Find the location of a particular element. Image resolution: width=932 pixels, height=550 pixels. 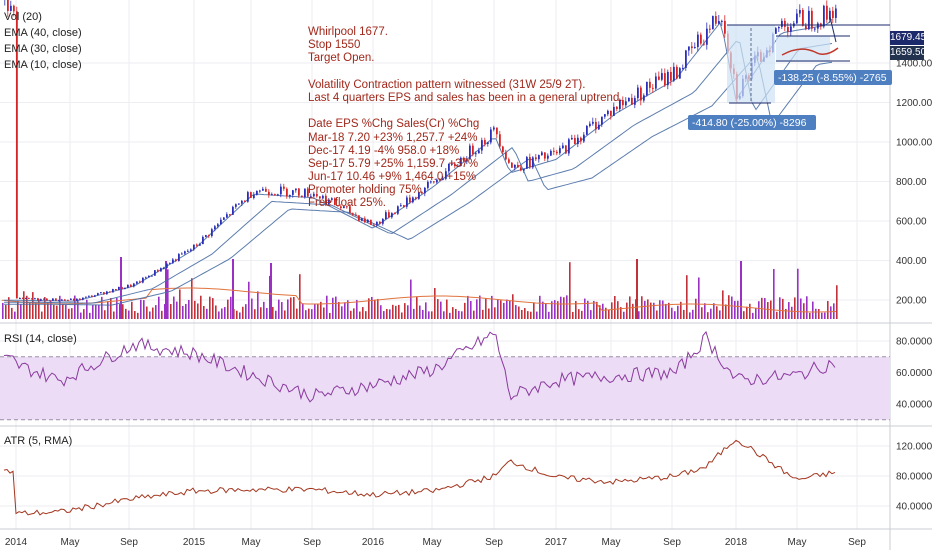

note-line: Jun-17 10.46 +9% 1,464.0 +15% is located at coordinates (392, 177).